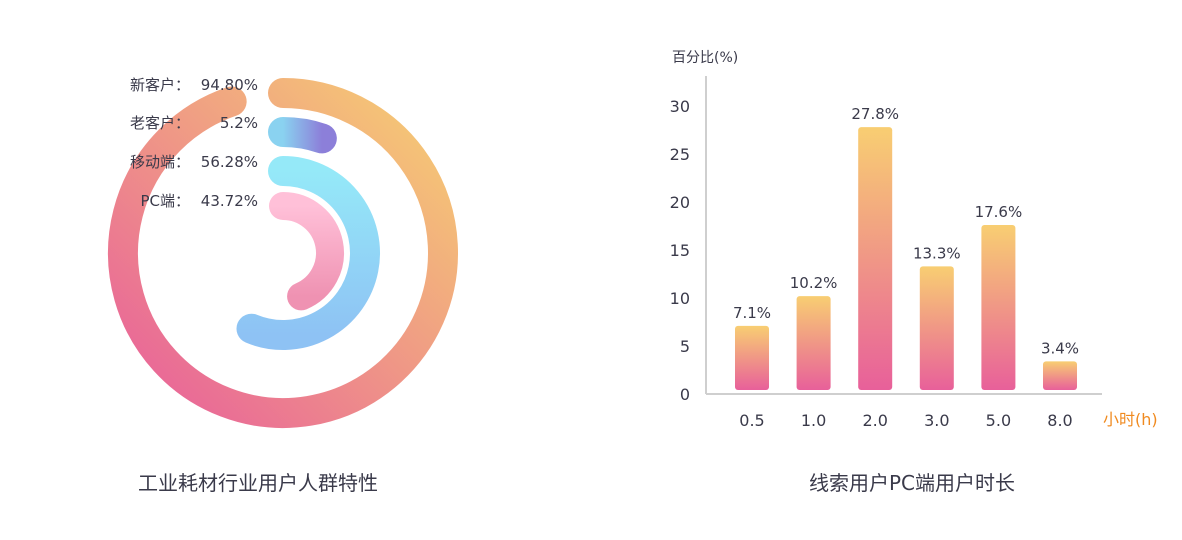  I want to click on bar-value-label: 13.3%, so click(937, 253).